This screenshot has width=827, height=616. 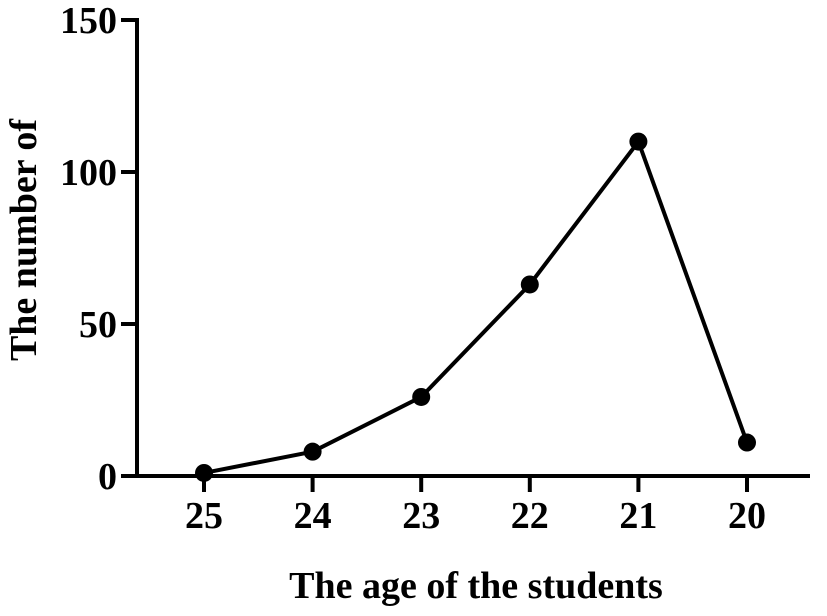 I want to click on y-axis-title: The number of, so click(x=24, y=239).